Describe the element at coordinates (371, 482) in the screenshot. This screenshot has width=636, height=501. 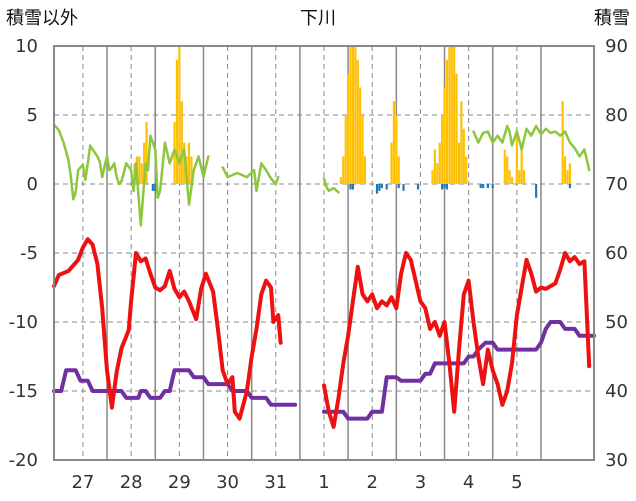
I see `day-tick-label: 2` at that location.